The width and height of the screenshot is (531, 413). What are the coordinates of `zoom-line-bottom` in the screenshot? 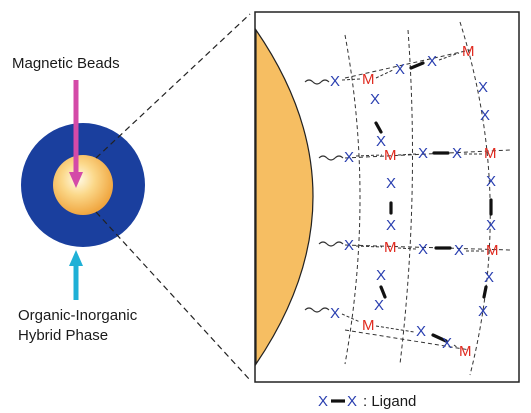 It's located at (173, 296).